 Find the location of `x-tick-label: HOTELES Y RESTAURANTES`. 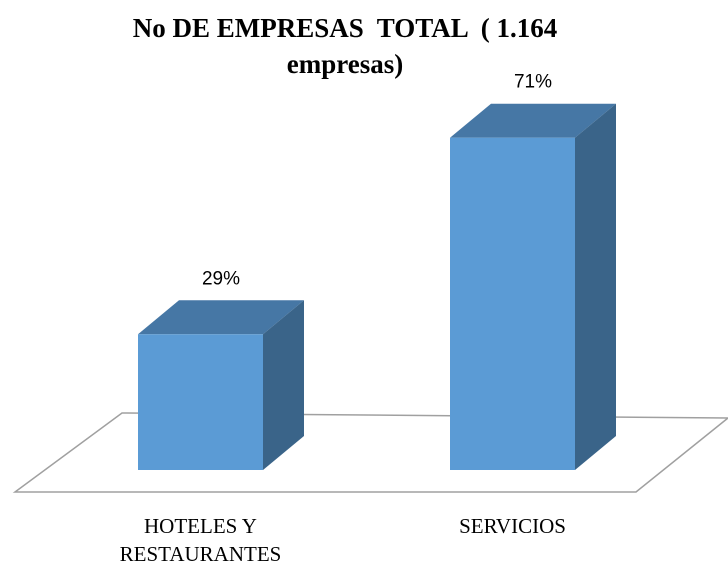

x-tick-label: HOTELES Y RESTAURANTES is located at coordinates (200, 539).